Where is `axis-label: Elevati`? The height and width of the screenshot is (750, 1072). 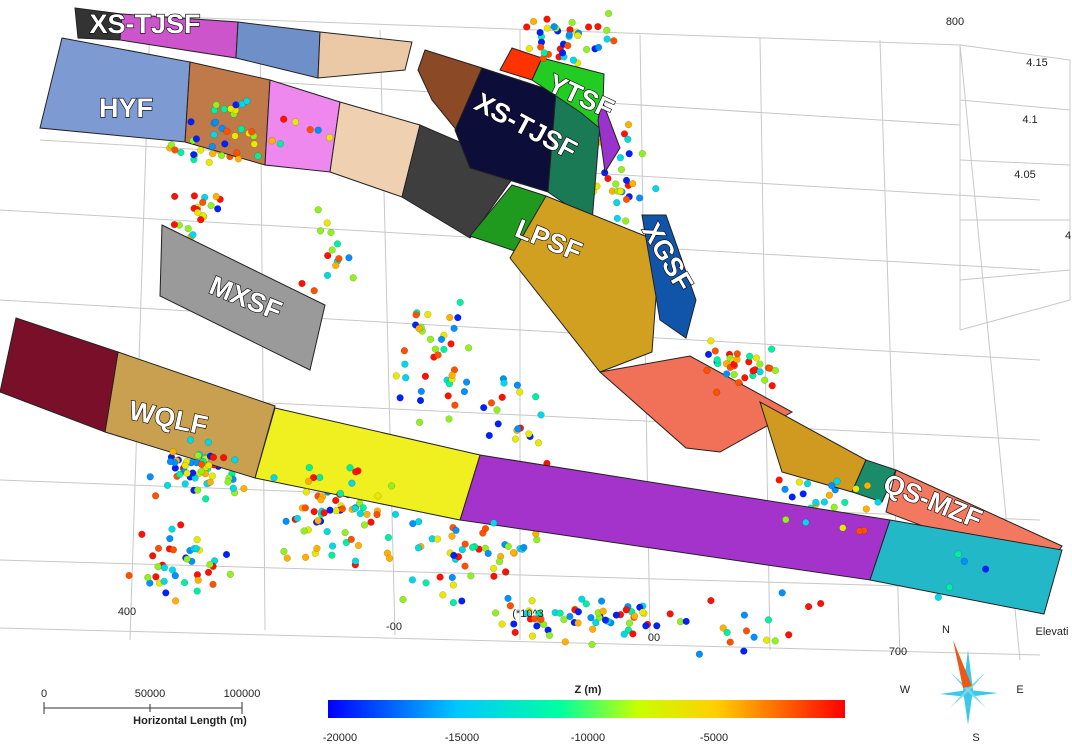 axis-label: Elevati is located at coordinates (1051, 632).